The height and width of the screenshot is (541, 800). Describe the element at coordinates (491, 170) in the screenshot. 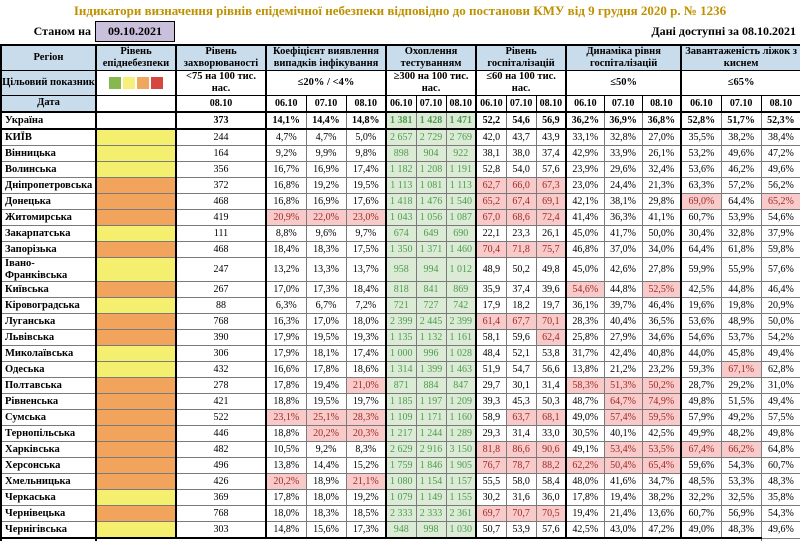

I see `hospitalization-cell: 52,8` at that location.